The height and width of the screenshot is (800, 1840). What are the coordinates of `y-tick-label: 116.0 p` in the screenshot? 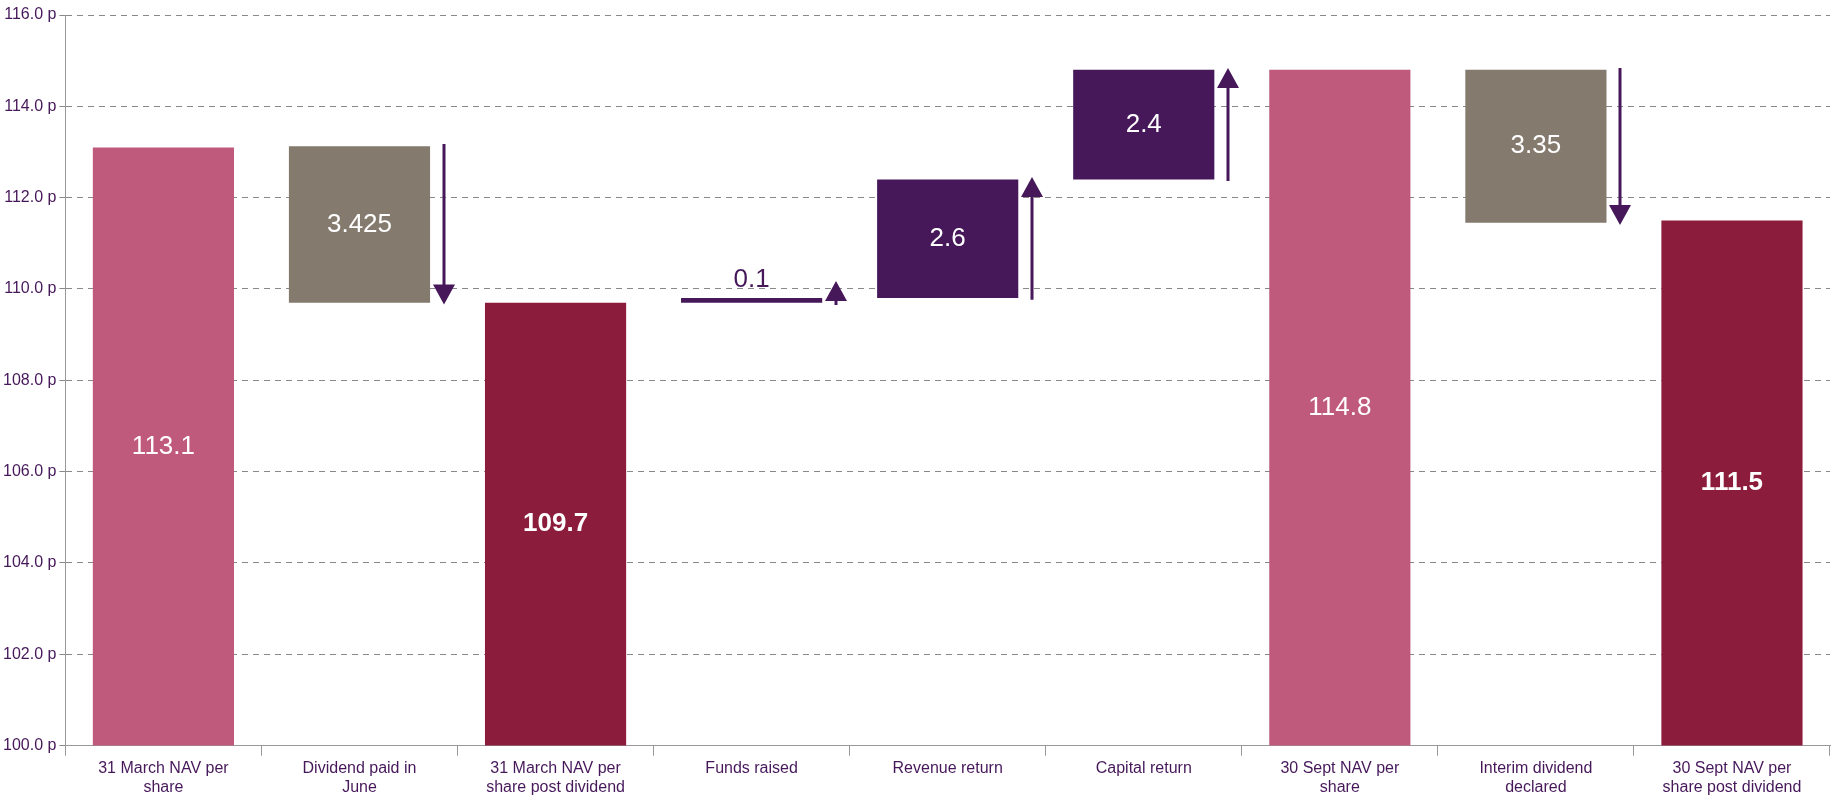 It's located at (30, 14).